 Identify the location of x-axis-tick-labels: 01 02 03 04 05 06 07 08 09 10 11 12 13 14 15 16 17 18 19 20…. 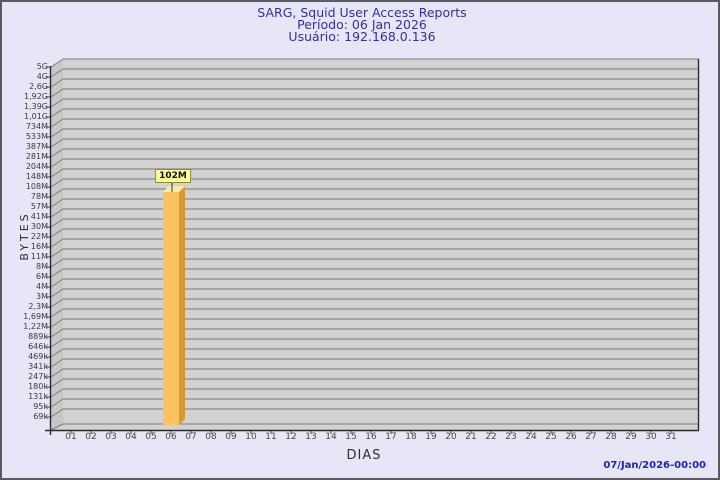
(360, 438).